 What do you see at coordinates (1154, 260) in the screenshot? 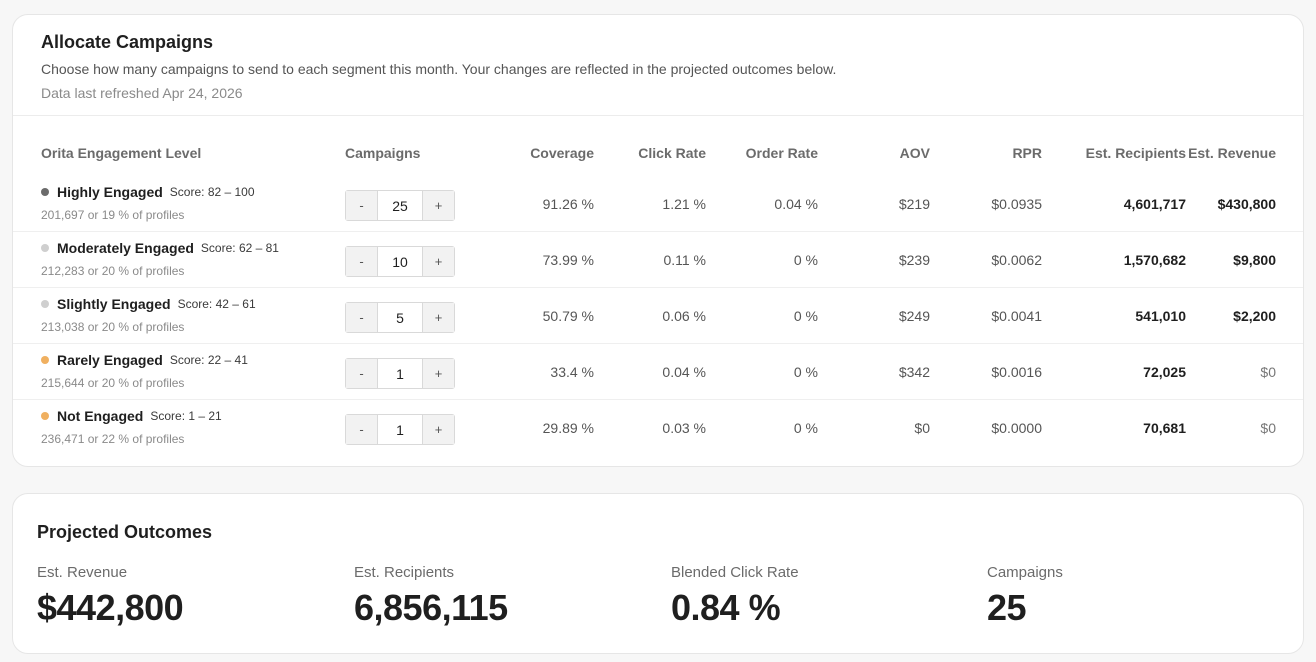
I see `est-recipients-cell: 1,570,682` at bounding box center [1154, 260].